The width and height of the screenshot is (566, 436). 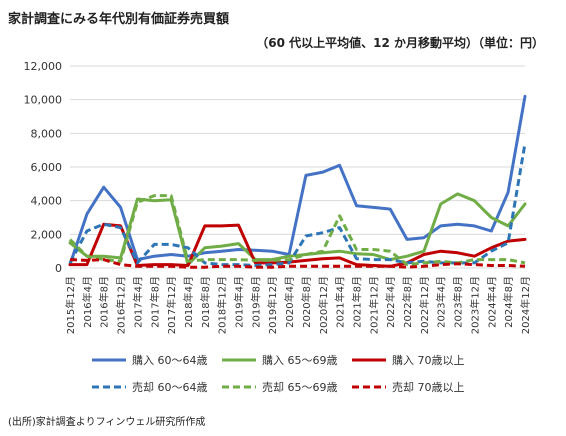 What do you see at coordinates (47, 133) in the screenshot?
I see `y-tick-label: 8,000` at bounding box center [47, 133].